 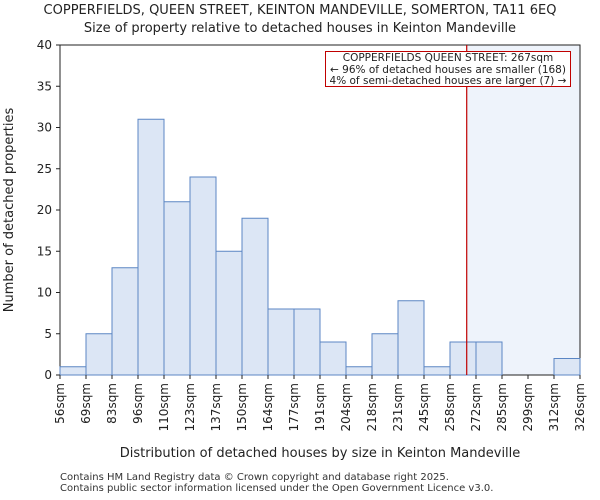 I want to click on x-tick-label: 191sqm, so click(x=320, y=407).